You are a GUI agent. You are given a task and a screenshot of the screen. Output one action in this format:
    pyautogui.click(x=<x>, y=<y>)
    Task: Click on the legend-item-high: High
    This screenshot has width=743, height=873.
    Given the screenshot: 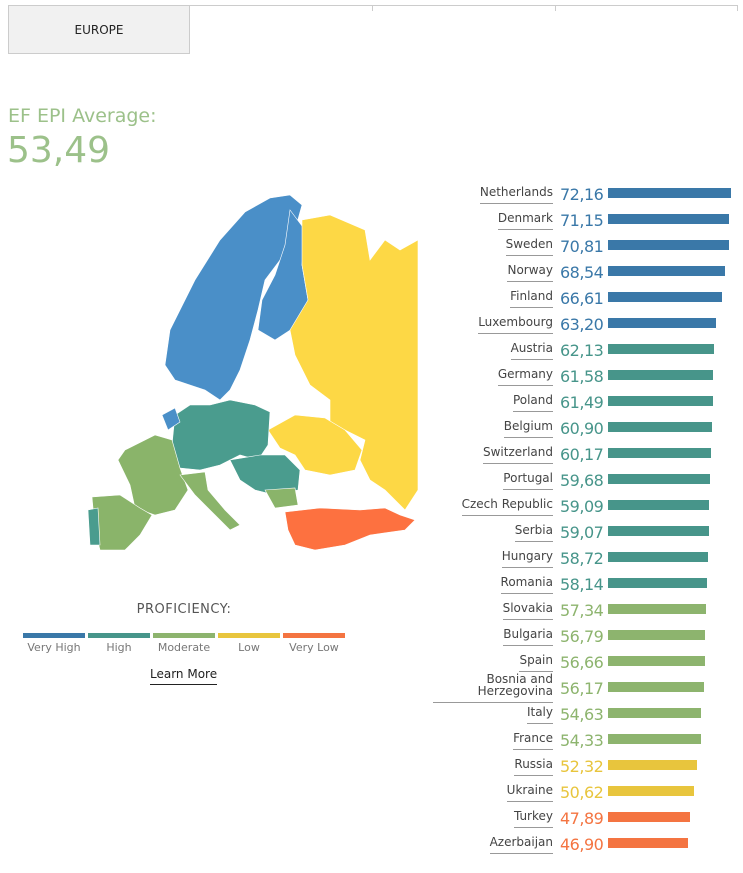 What is the action you would take?
    pyautogui.click(x=119, y=643)
    